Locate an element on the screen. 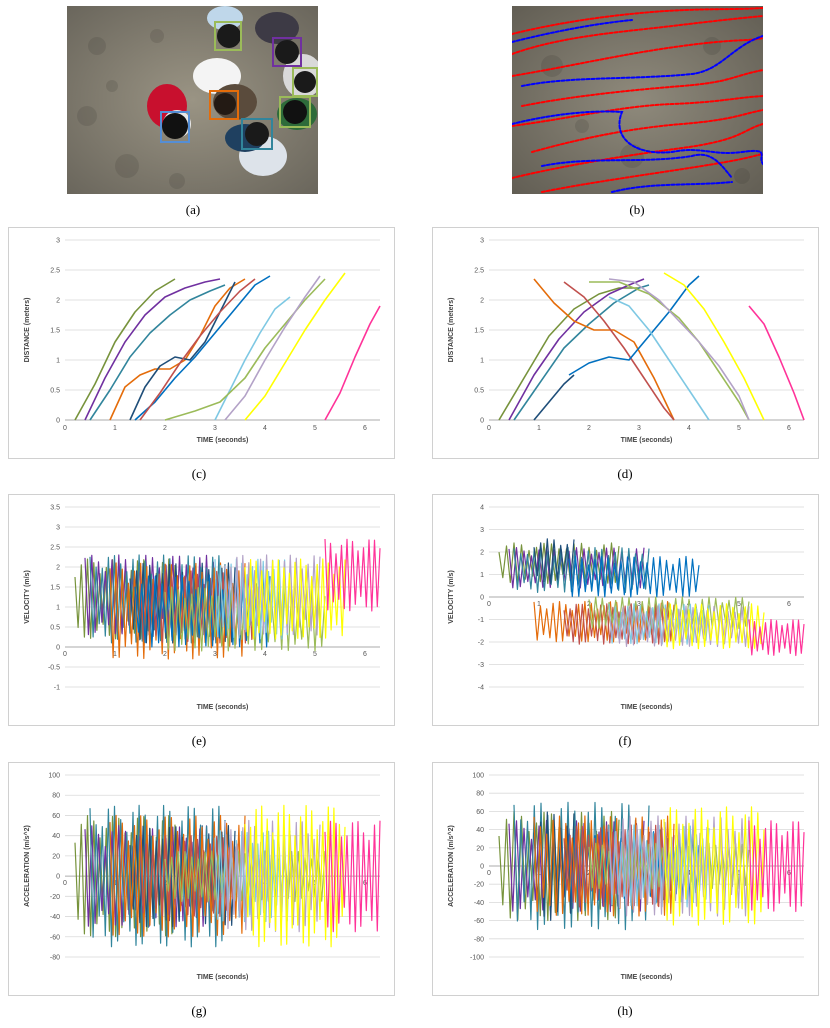  photo-a-svg is located at coordinates (192, 100).